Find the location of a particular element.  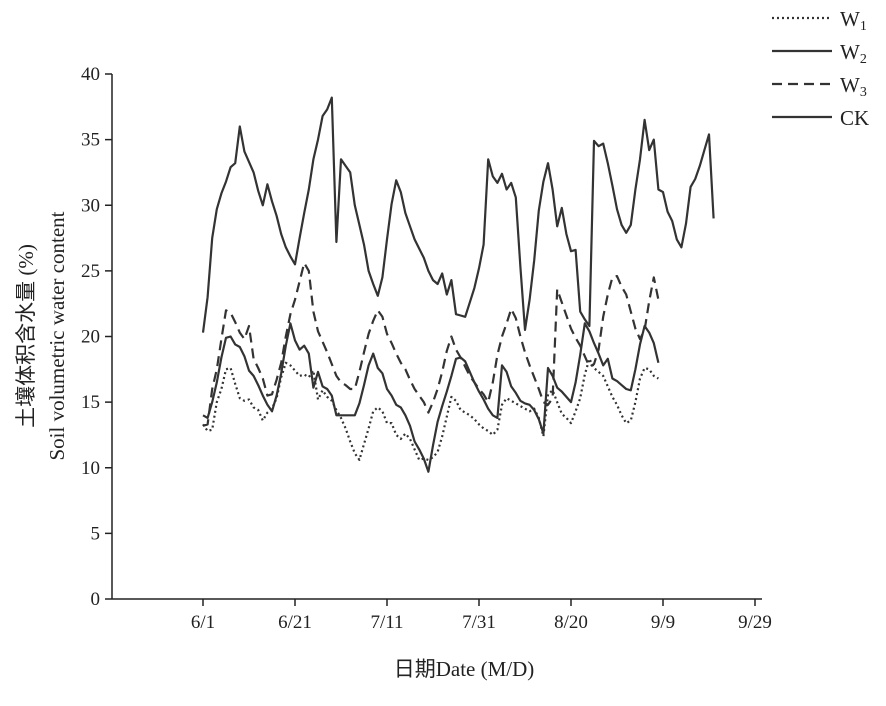

x-ticks: 6/1 6/21 7/11 7/31 8/20 9/9 9/29 is located at coordinates (481, 616).